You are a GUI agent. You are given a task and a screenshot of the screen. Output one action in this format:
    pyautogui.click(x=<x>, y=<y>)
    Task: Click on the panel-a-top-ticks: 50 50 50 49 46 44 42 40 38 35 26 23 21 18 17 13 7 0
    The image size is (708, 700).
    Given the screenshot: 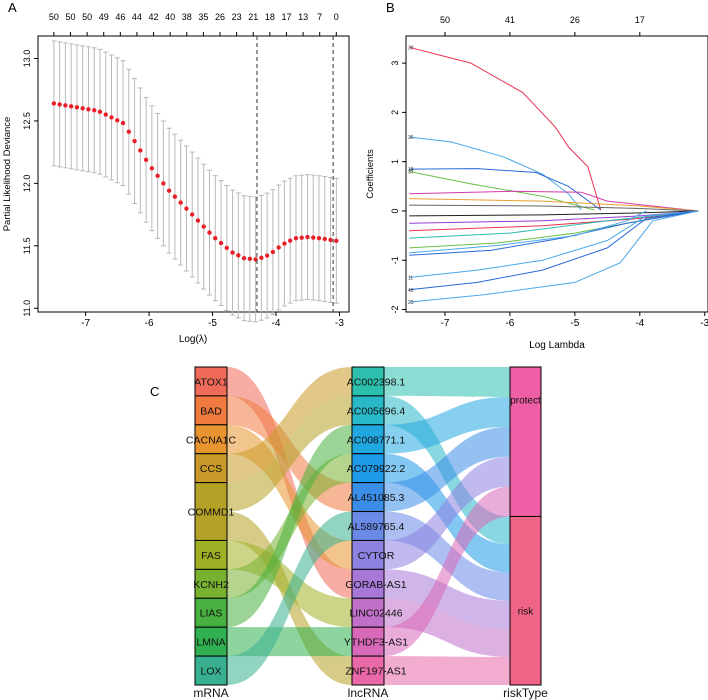 What is the action you would take?
    pyautogui.click(x=194, y=24)
    